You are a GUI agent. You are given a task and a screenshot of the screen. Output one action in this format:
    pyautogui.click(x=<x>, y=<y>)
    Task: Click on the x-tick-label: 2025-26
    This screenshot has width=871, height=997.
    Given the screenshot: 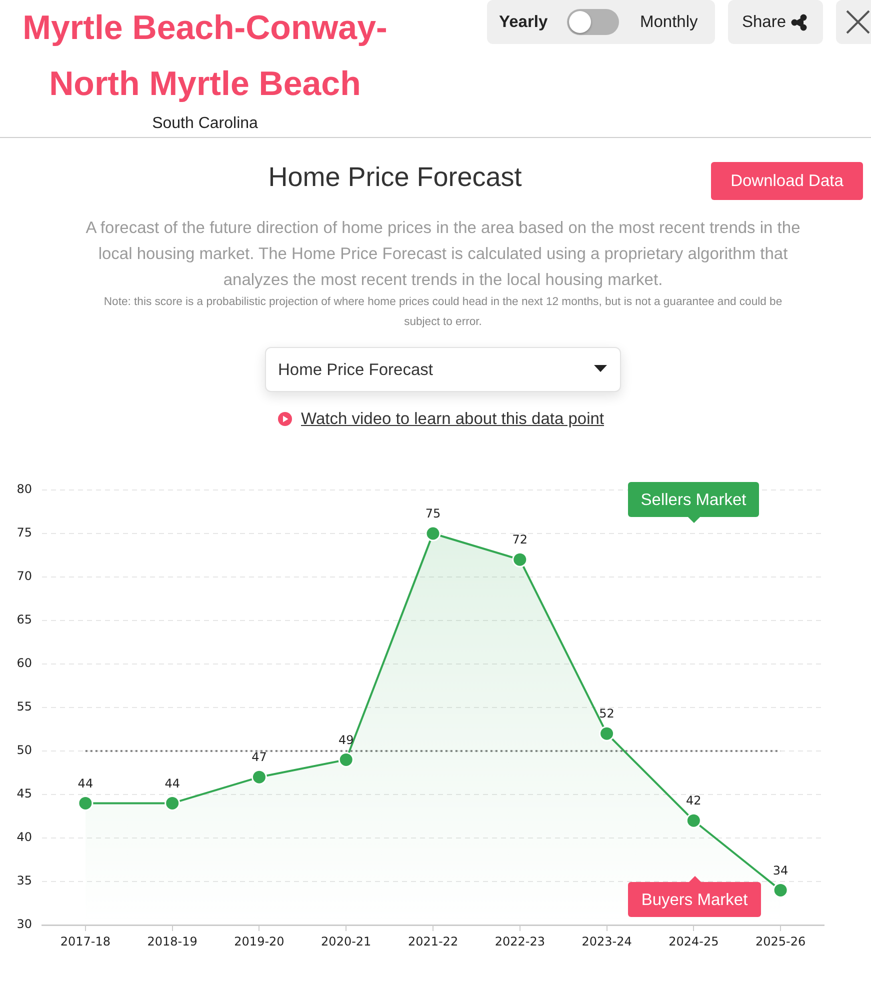 What is the action you would take?
    pyautogui.click(x=780, y=941)
    